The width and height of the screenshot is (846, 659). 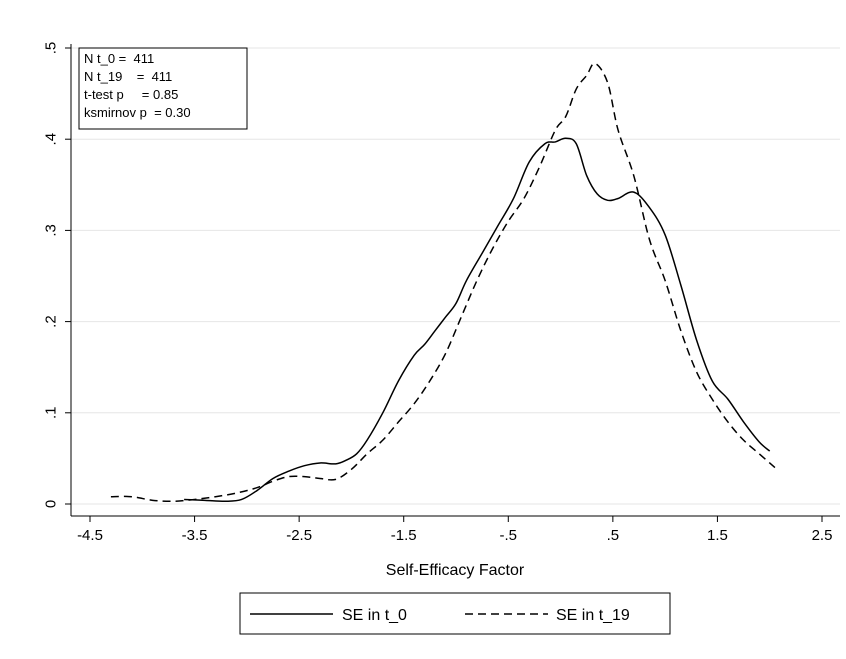 What do you see at coordinates (374, 615) in the screenshot?
I see `legend-label-t0: SE in t_0` at bounding box center [374, 615].